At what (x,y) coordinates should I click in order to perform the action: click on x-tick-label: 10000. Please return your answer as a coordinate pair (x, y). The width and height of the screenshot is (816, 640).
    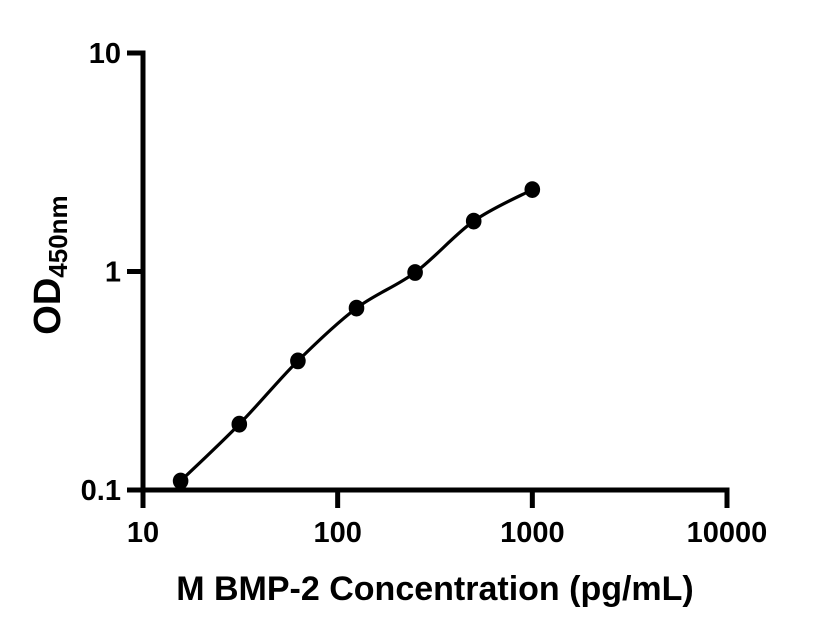
    Looking at the image, I should click on (727, 533).